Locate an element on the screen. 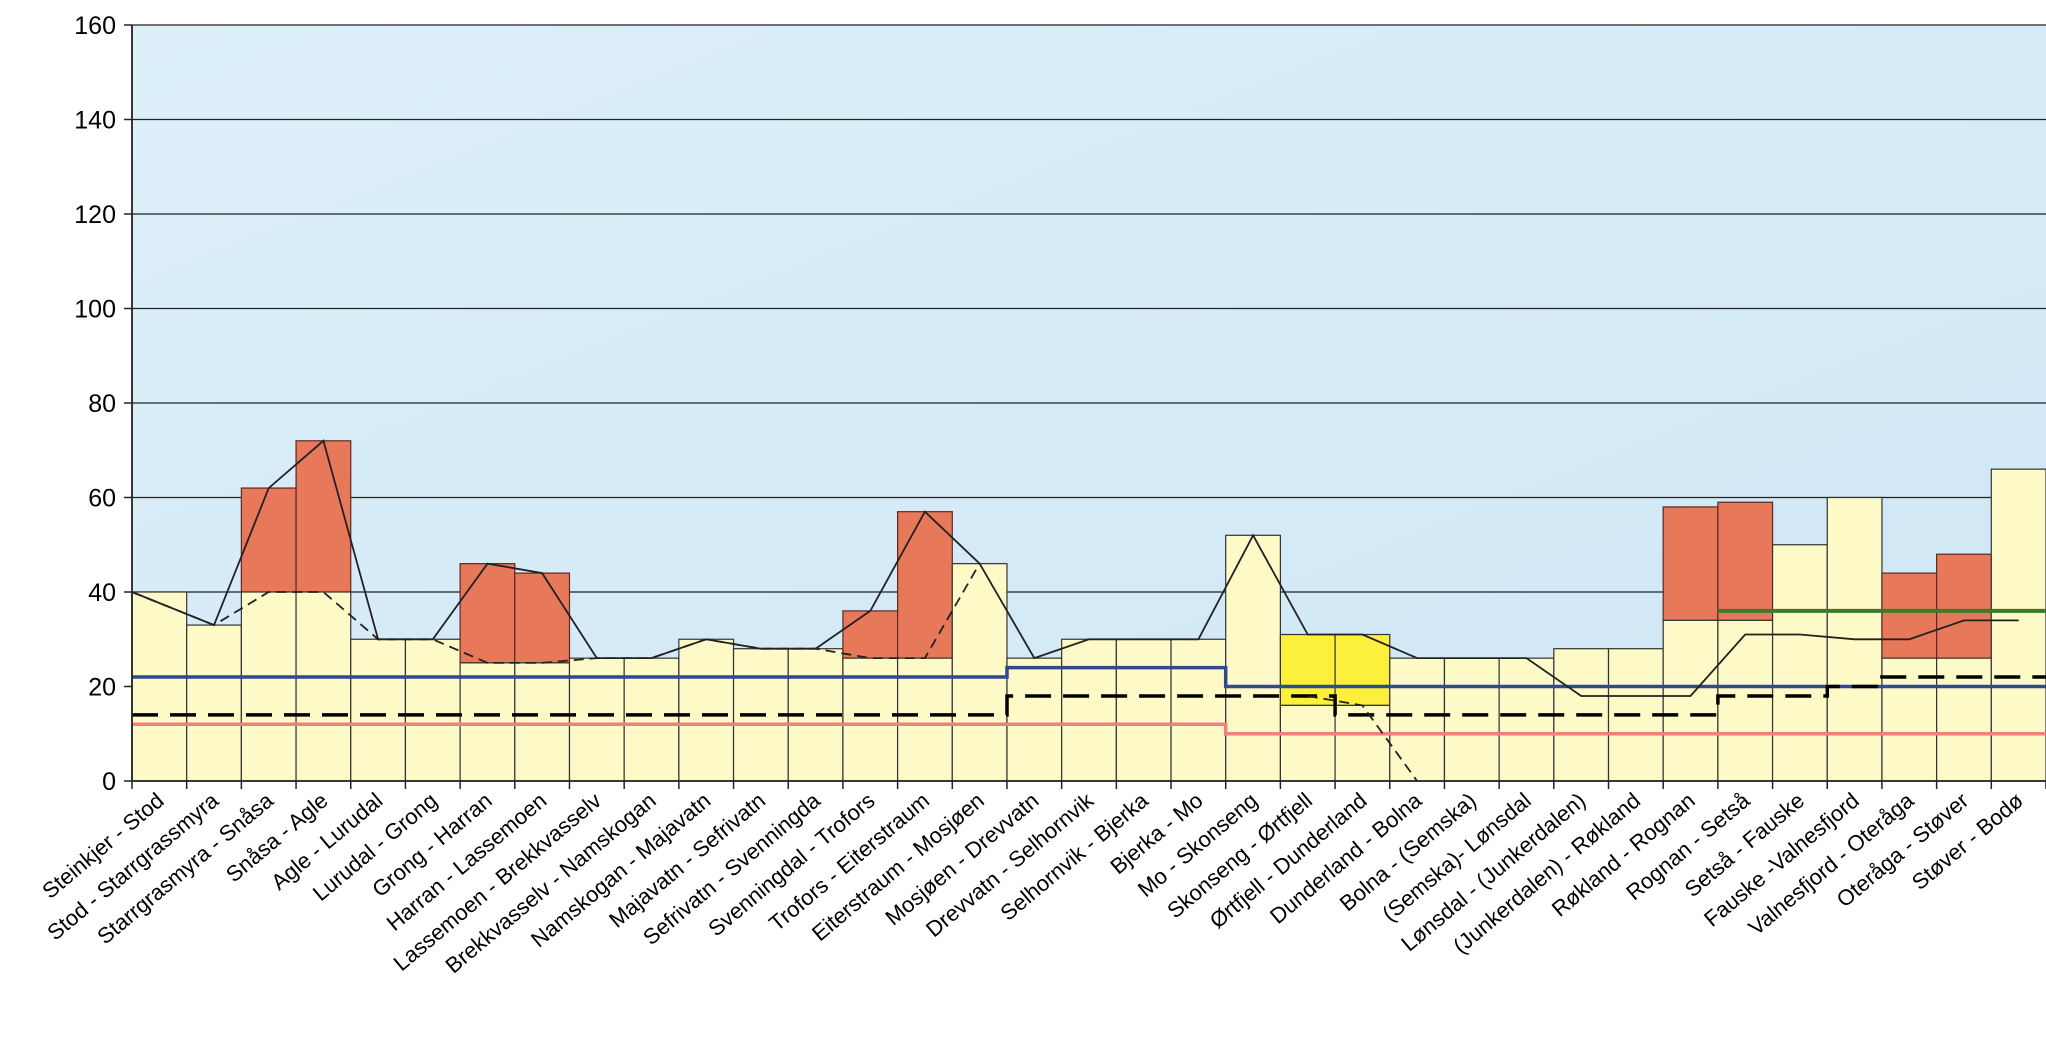 This screenshot has height=1051, width=2046. y-tick-label: 160 is located at coordinates (95, 26).